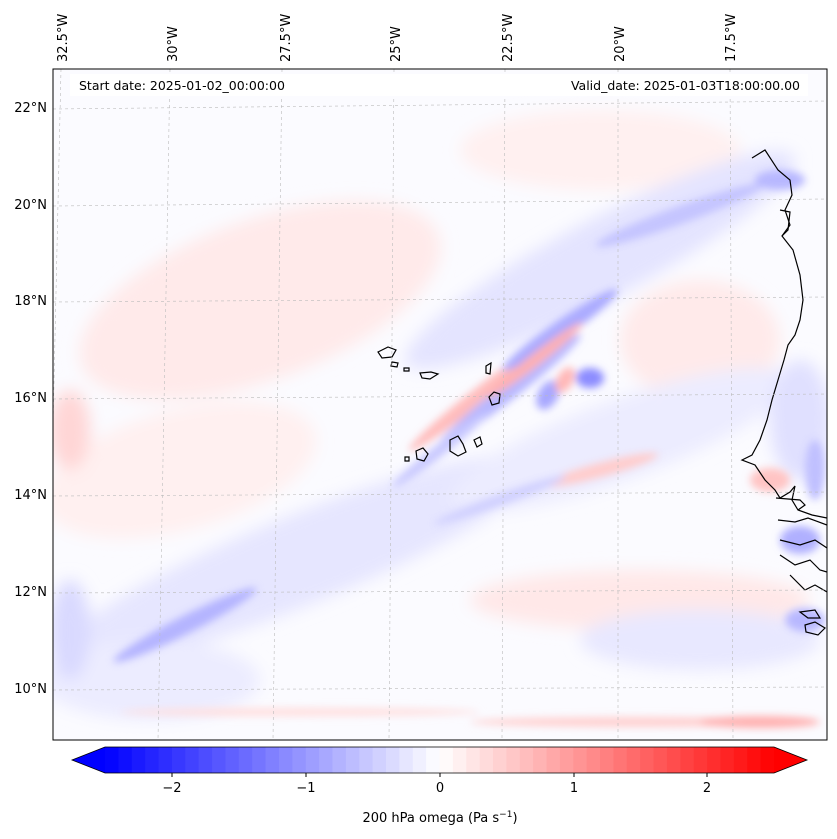  Describe the element at coordinates (30, 495) in the screenshot. I see `lat-label-14n: 14°N` at that location.